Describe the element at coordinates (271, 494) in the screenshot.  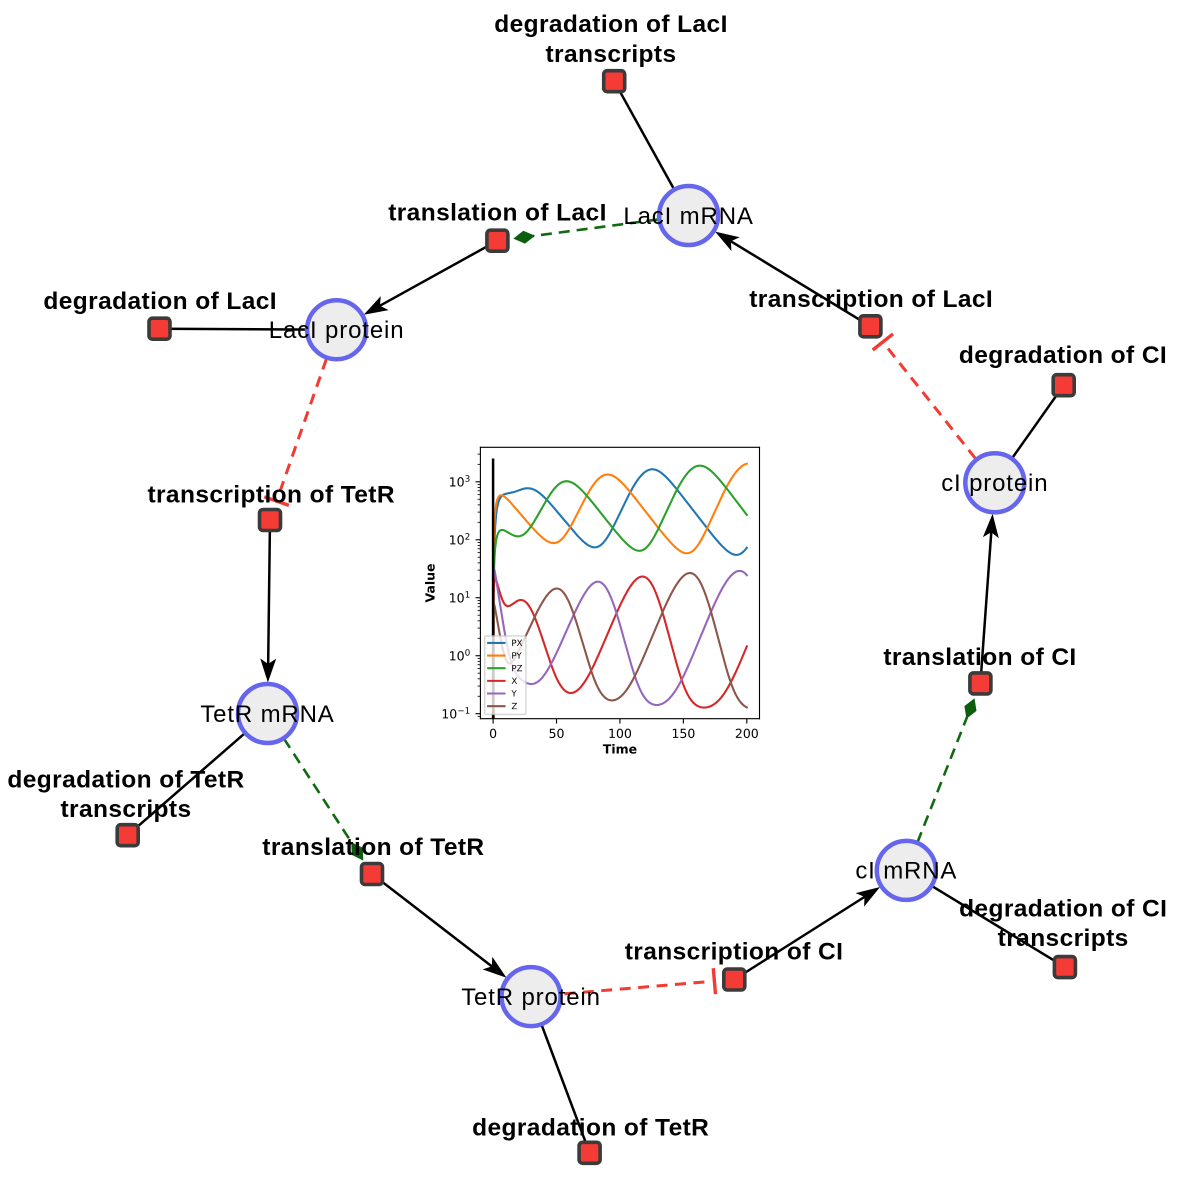
I see `svg-text: transcription of TetR` at that location.